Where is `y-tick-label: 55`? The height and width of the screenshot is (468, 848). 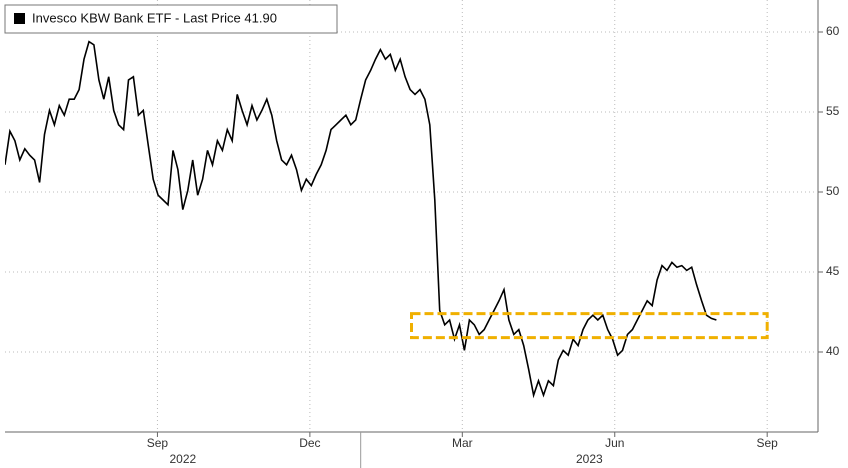 y-tick-label: 55 is located at coordinates (833, 111).